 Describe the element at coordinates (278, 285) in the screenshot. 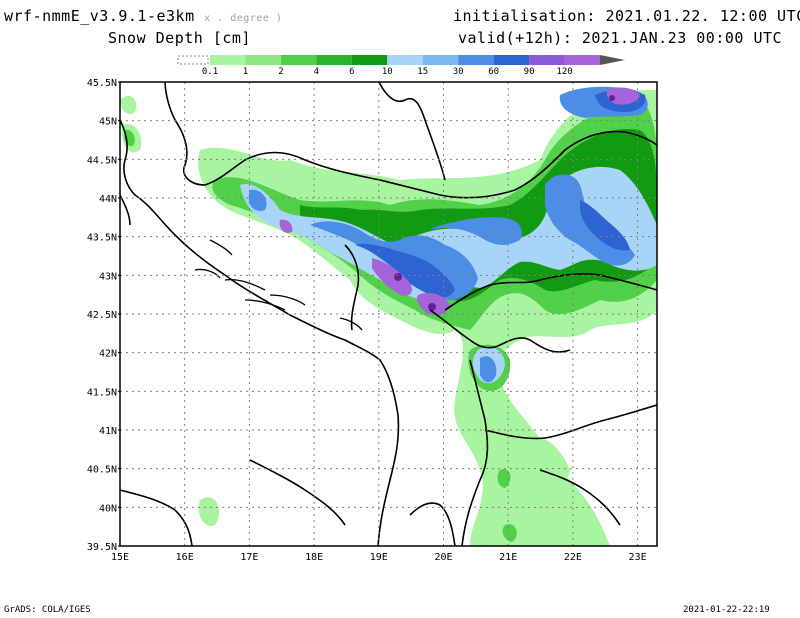

I see `islands` at that location.